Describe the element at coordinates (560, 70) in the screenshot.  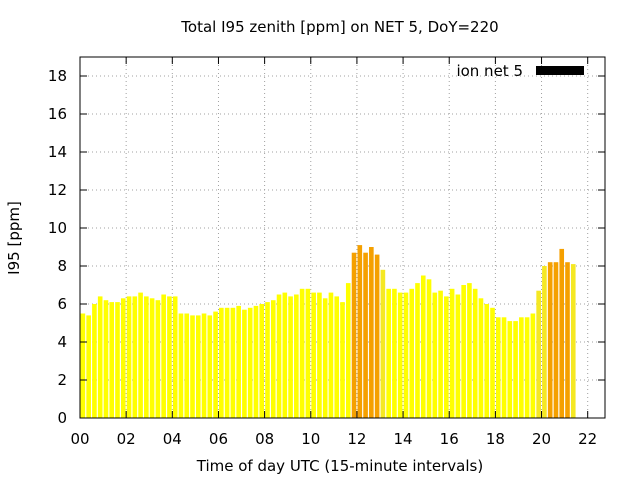
I see `legend-swatch` at that location.